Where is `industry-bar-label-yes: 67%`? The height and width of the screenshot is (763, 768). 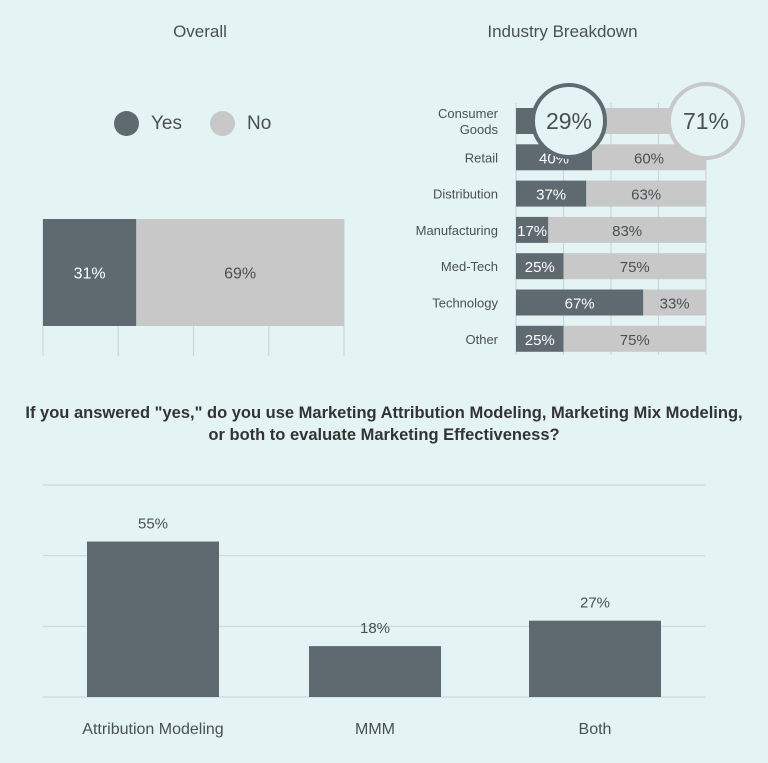
industry-bar-label-yes: 67% is located at coordinates (580, 304).